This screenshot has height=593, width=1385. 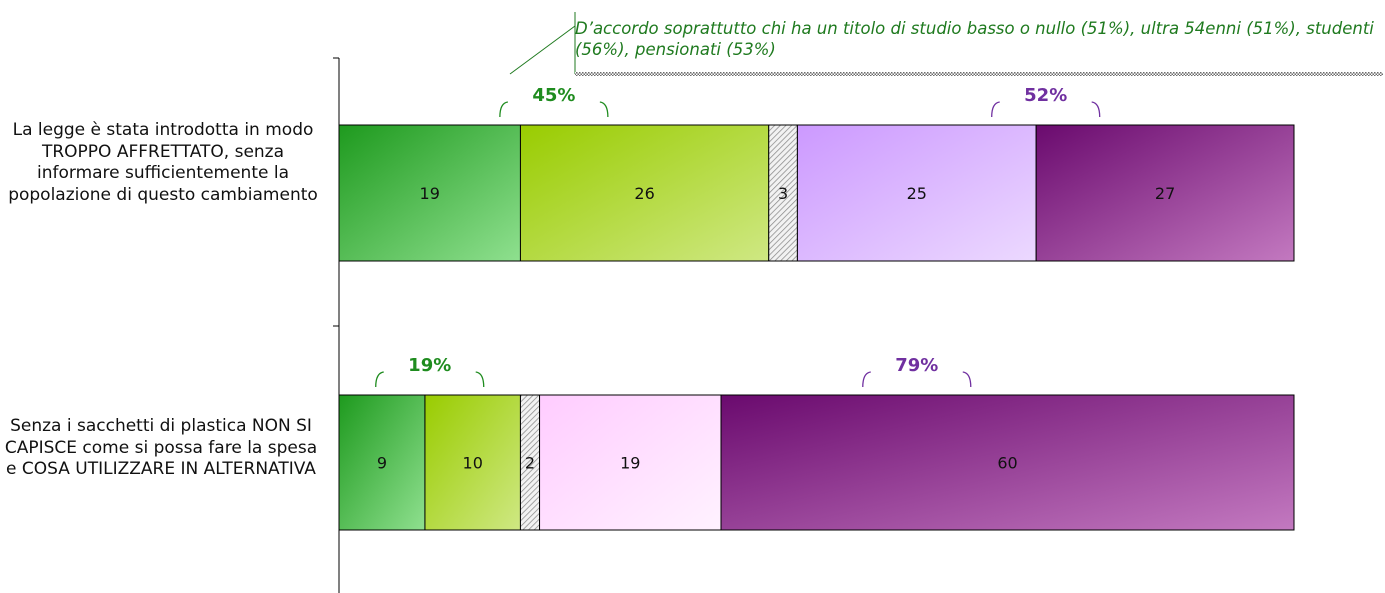 What do you see at coordinates (1045, 95) in the screenshot?
I see `summary-label: 52%` at bounding box center [1045, 95].